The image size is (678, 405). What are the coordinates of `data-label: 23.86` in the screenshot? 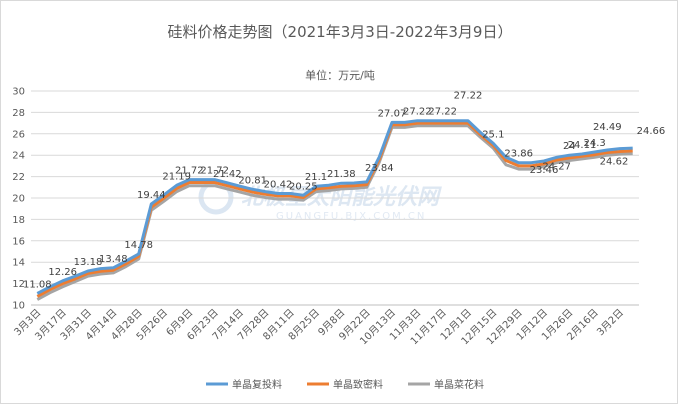 It's located at (518, 154).